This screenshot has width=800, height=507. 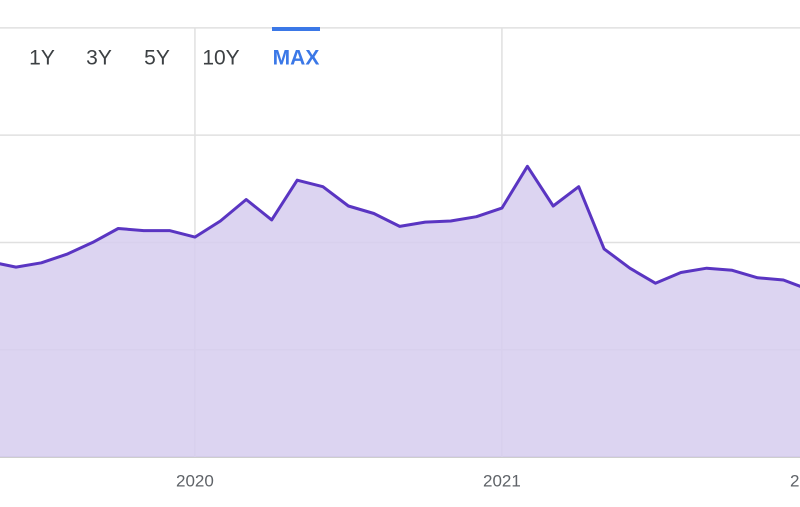 What do you see at coordinates (795, 480) in the screenshot?
I see `x-tick-label: 2022` at bounding box center [795, 480].